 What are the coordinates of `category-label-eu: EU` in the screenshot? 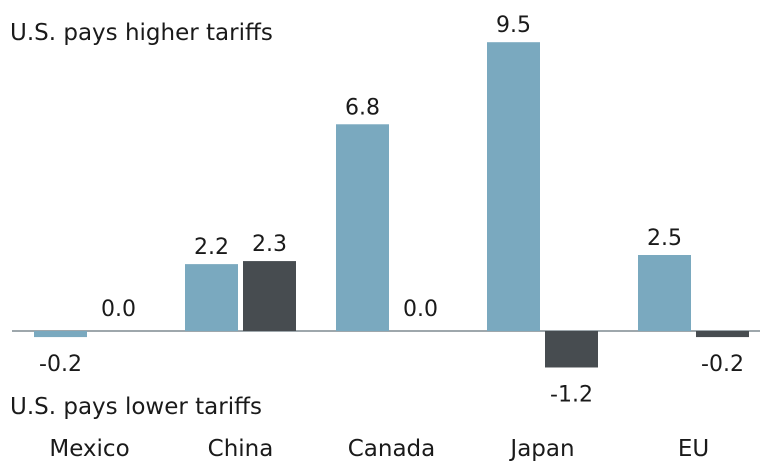 It's located at (693, 449).